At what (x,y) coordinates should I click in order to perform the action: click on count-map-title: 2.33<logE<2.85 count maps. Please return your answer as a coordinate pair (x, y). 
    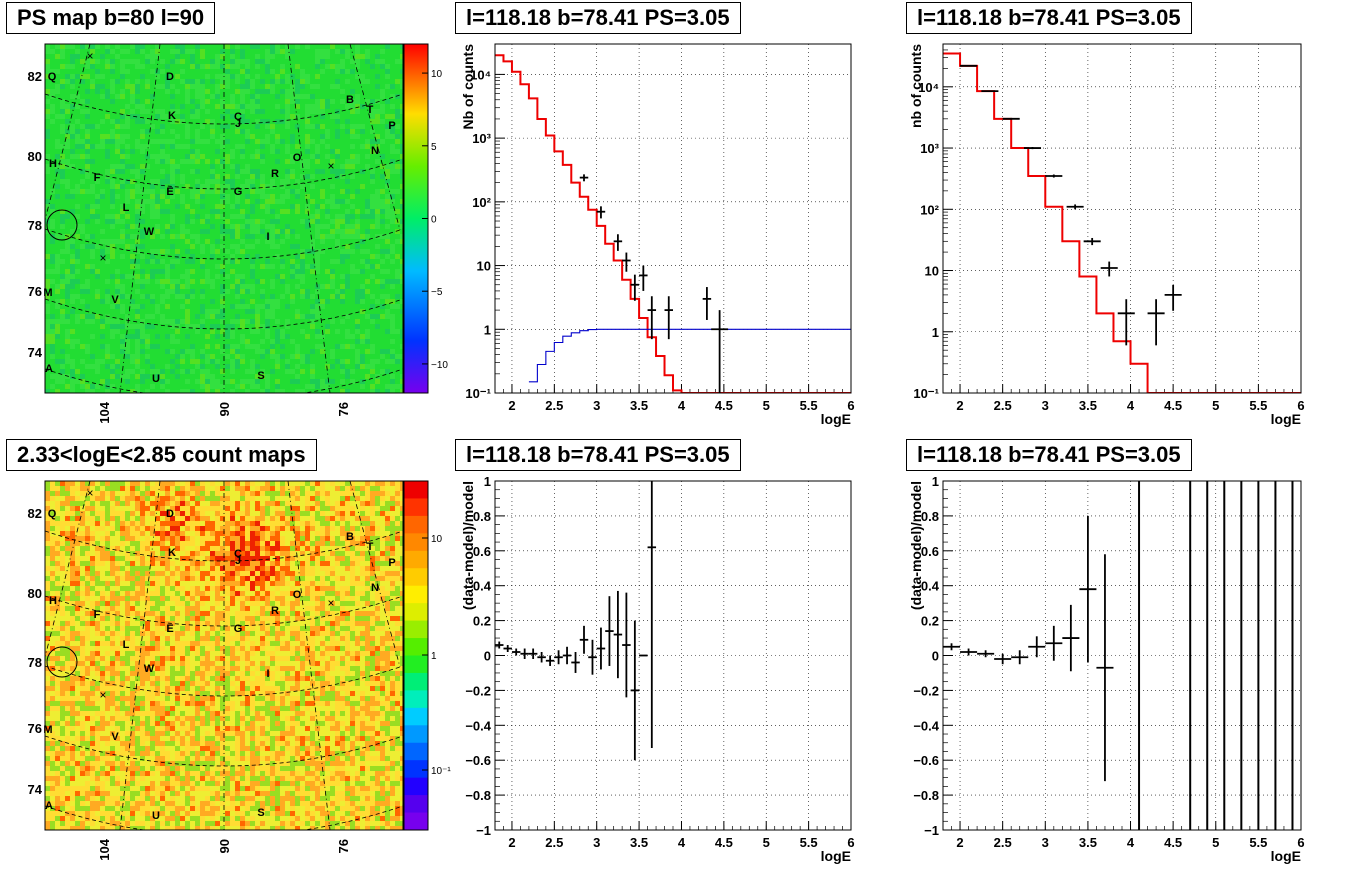
    Looking at the image, I should click on (161, 455).